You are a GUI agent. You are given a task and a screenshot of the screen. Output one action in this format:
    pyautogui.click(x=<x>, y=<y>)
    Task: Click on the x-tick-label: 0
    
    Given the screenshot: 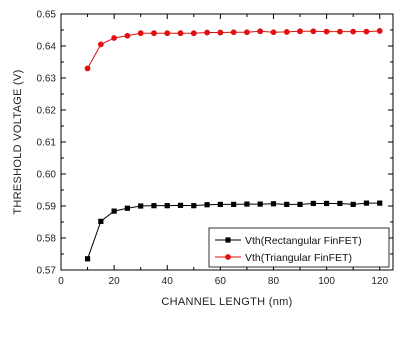 What is the action you would take?
    pyautogui.click(x=61, y=281)
    